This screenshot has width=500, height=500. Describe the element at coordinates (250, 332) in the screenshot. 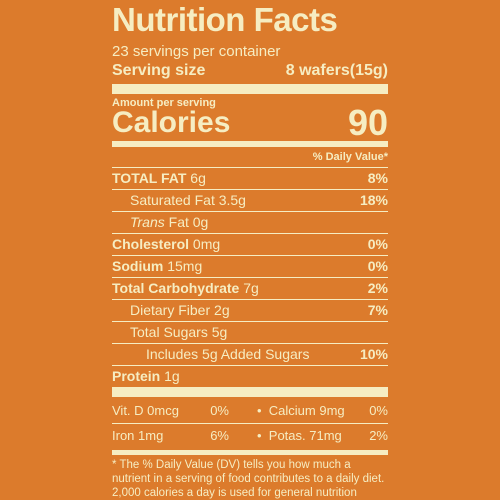

I see `nutrient-row: Total Sugars 5g` at that location.